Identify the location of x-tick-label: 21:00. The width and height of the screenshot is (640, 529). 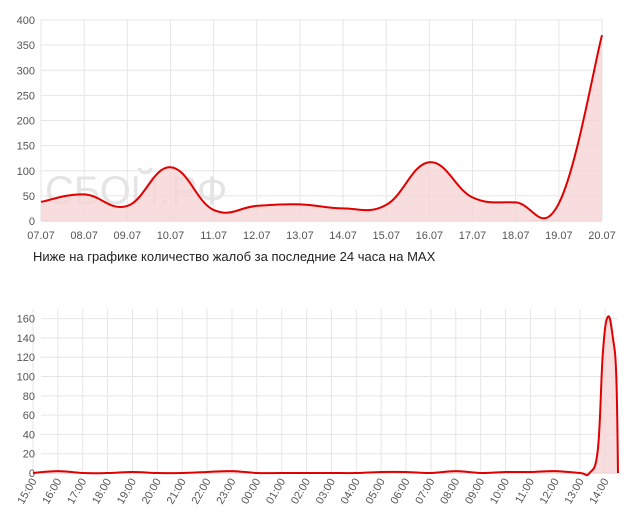
(177, 492).